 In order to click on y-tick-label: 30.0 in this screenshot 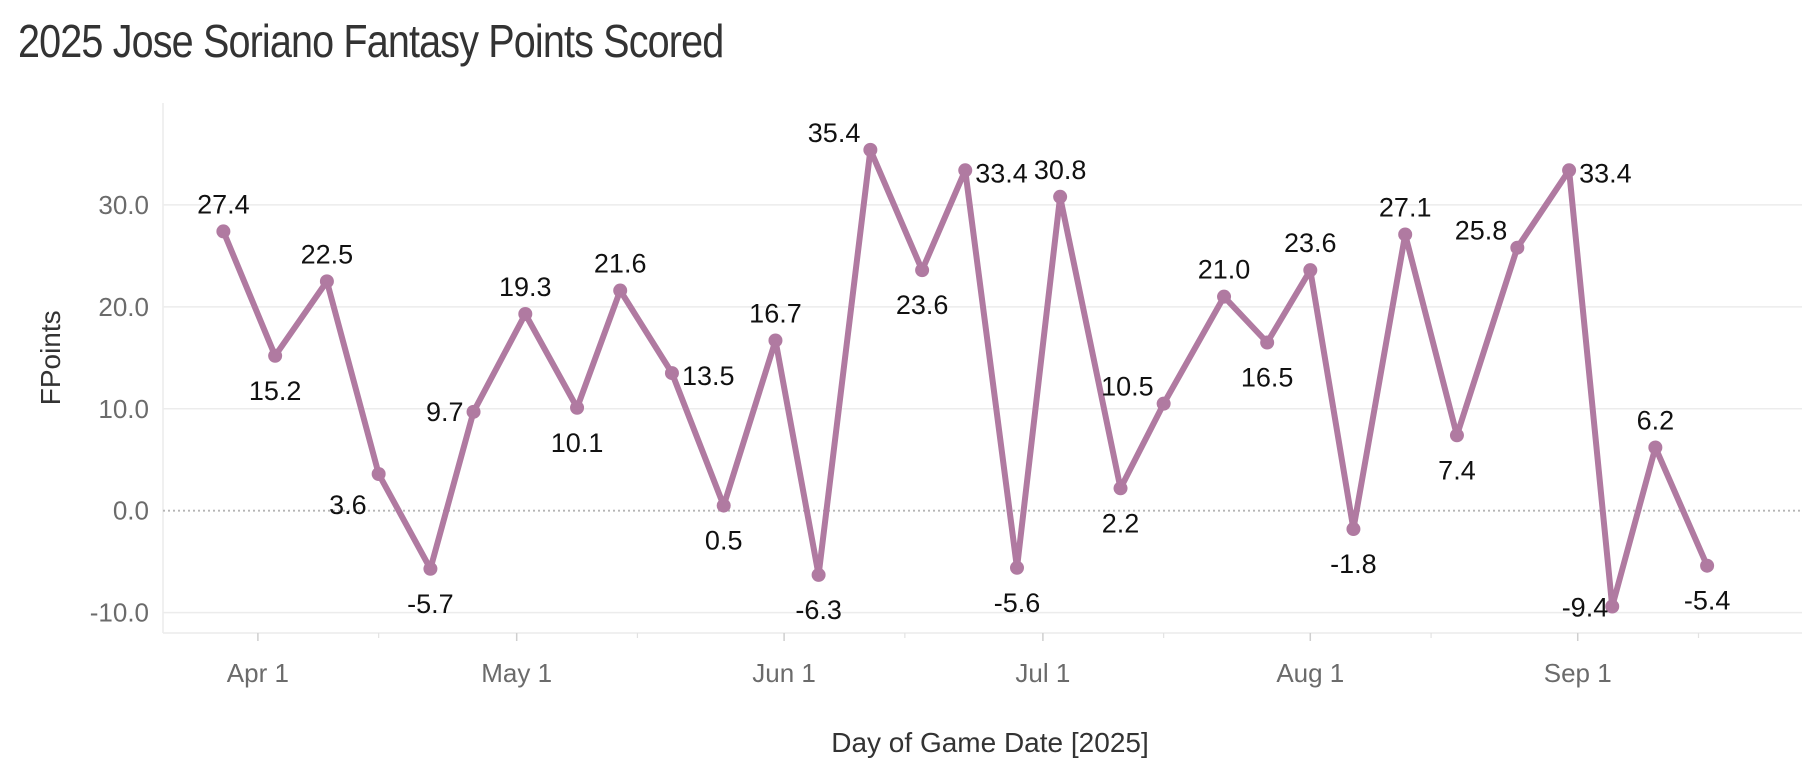, I will do `click(123, 205)`.